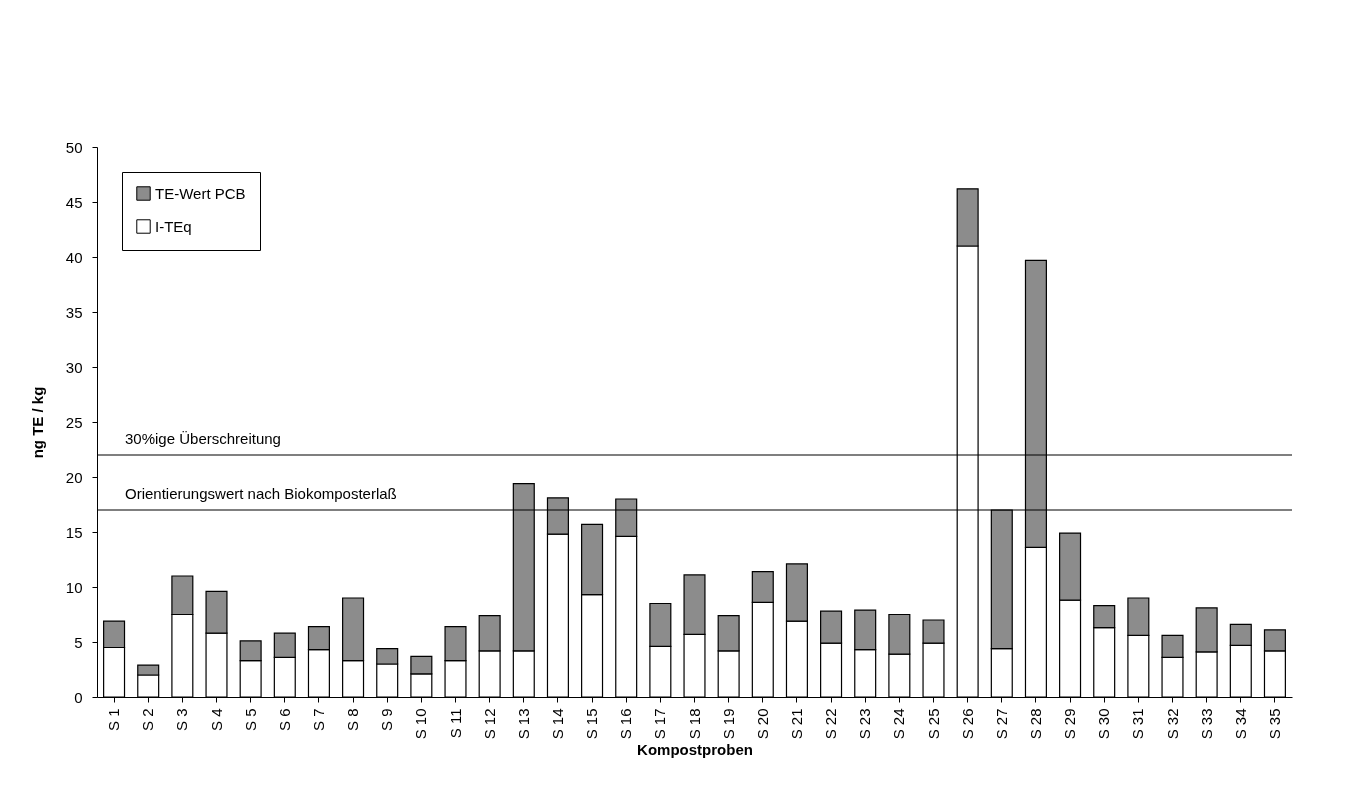 The width and height of the screenshot is (1353, 808). What do you see at coordinates (557, 724) in the screenshot?
I see `x-tick-label: S 14` at bounding box center [557, 724].